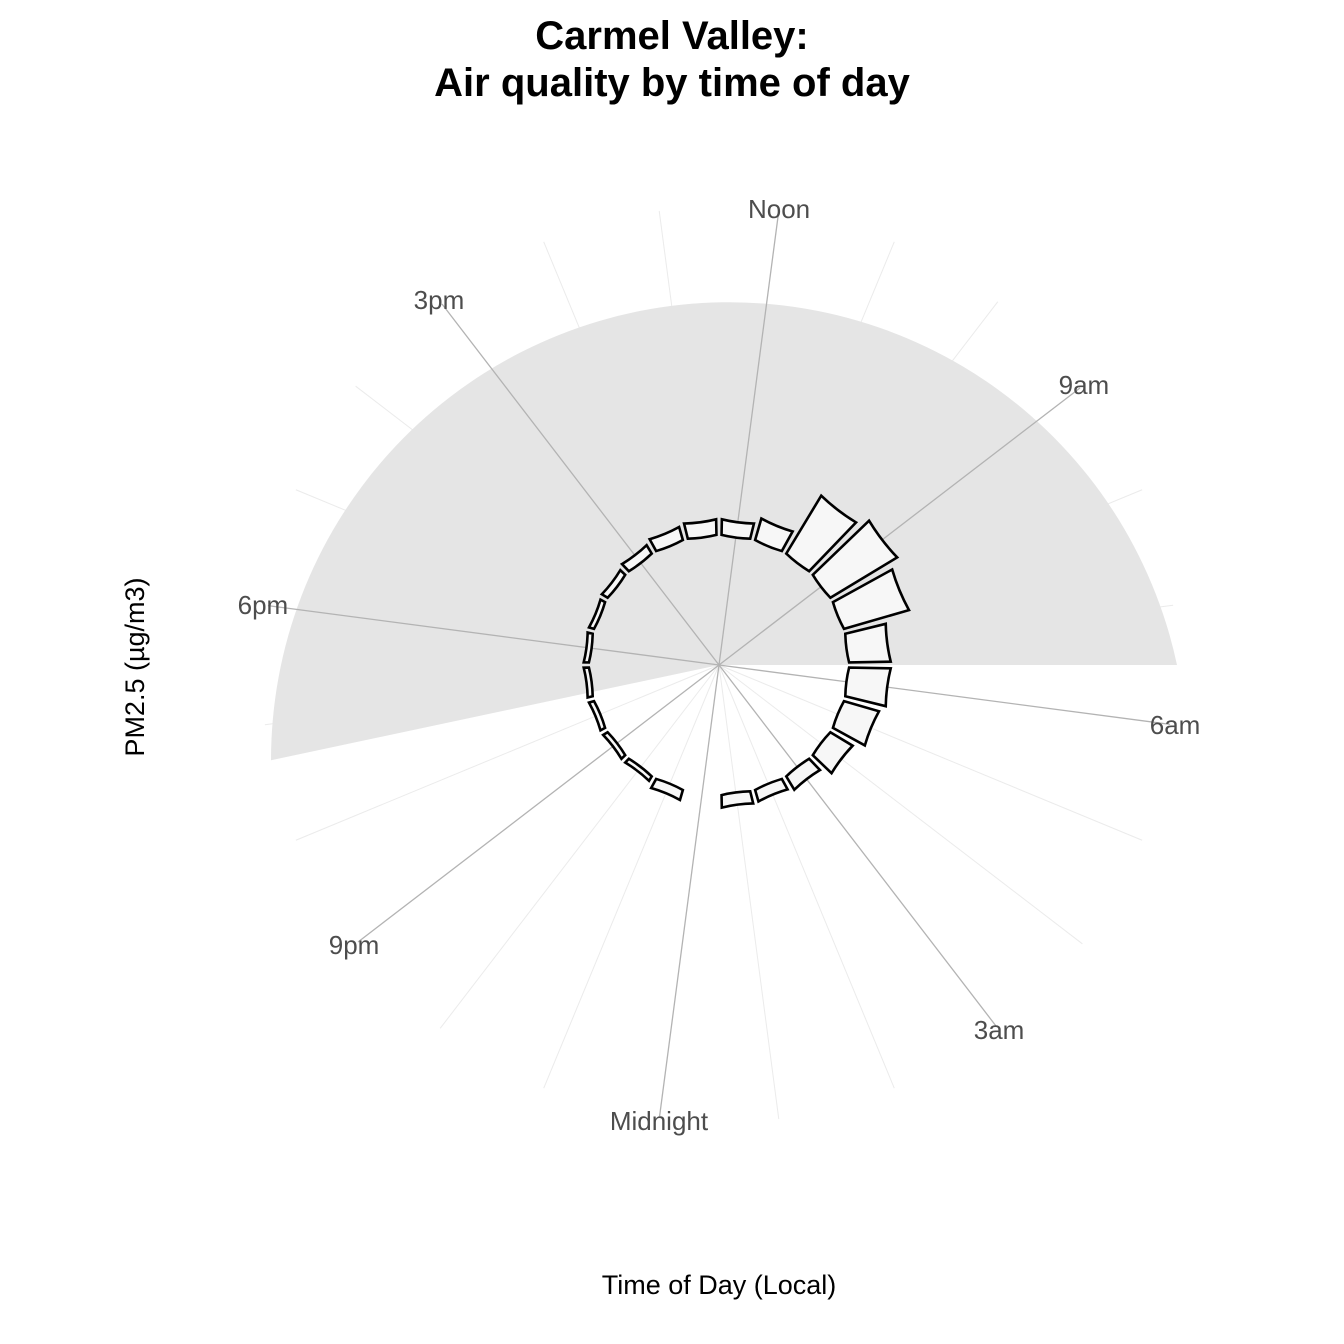  I want to click on tick-label-6am: 6am, so click(1175, 725).